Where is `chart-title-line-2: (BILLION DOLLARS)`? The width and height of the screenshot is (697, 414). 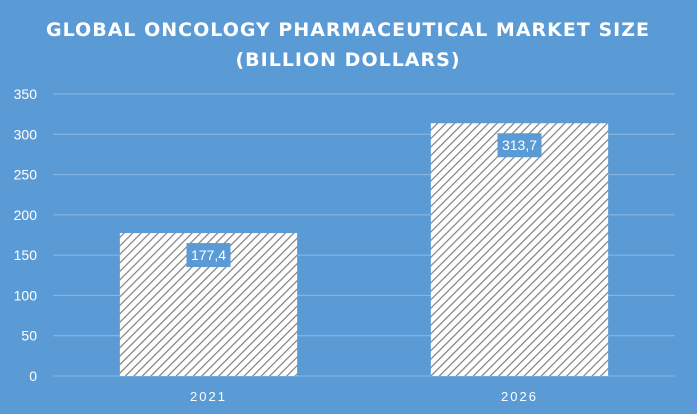 chart-title-line-2: (BILLION DOLLARS) is located at coordinates (347, 60).